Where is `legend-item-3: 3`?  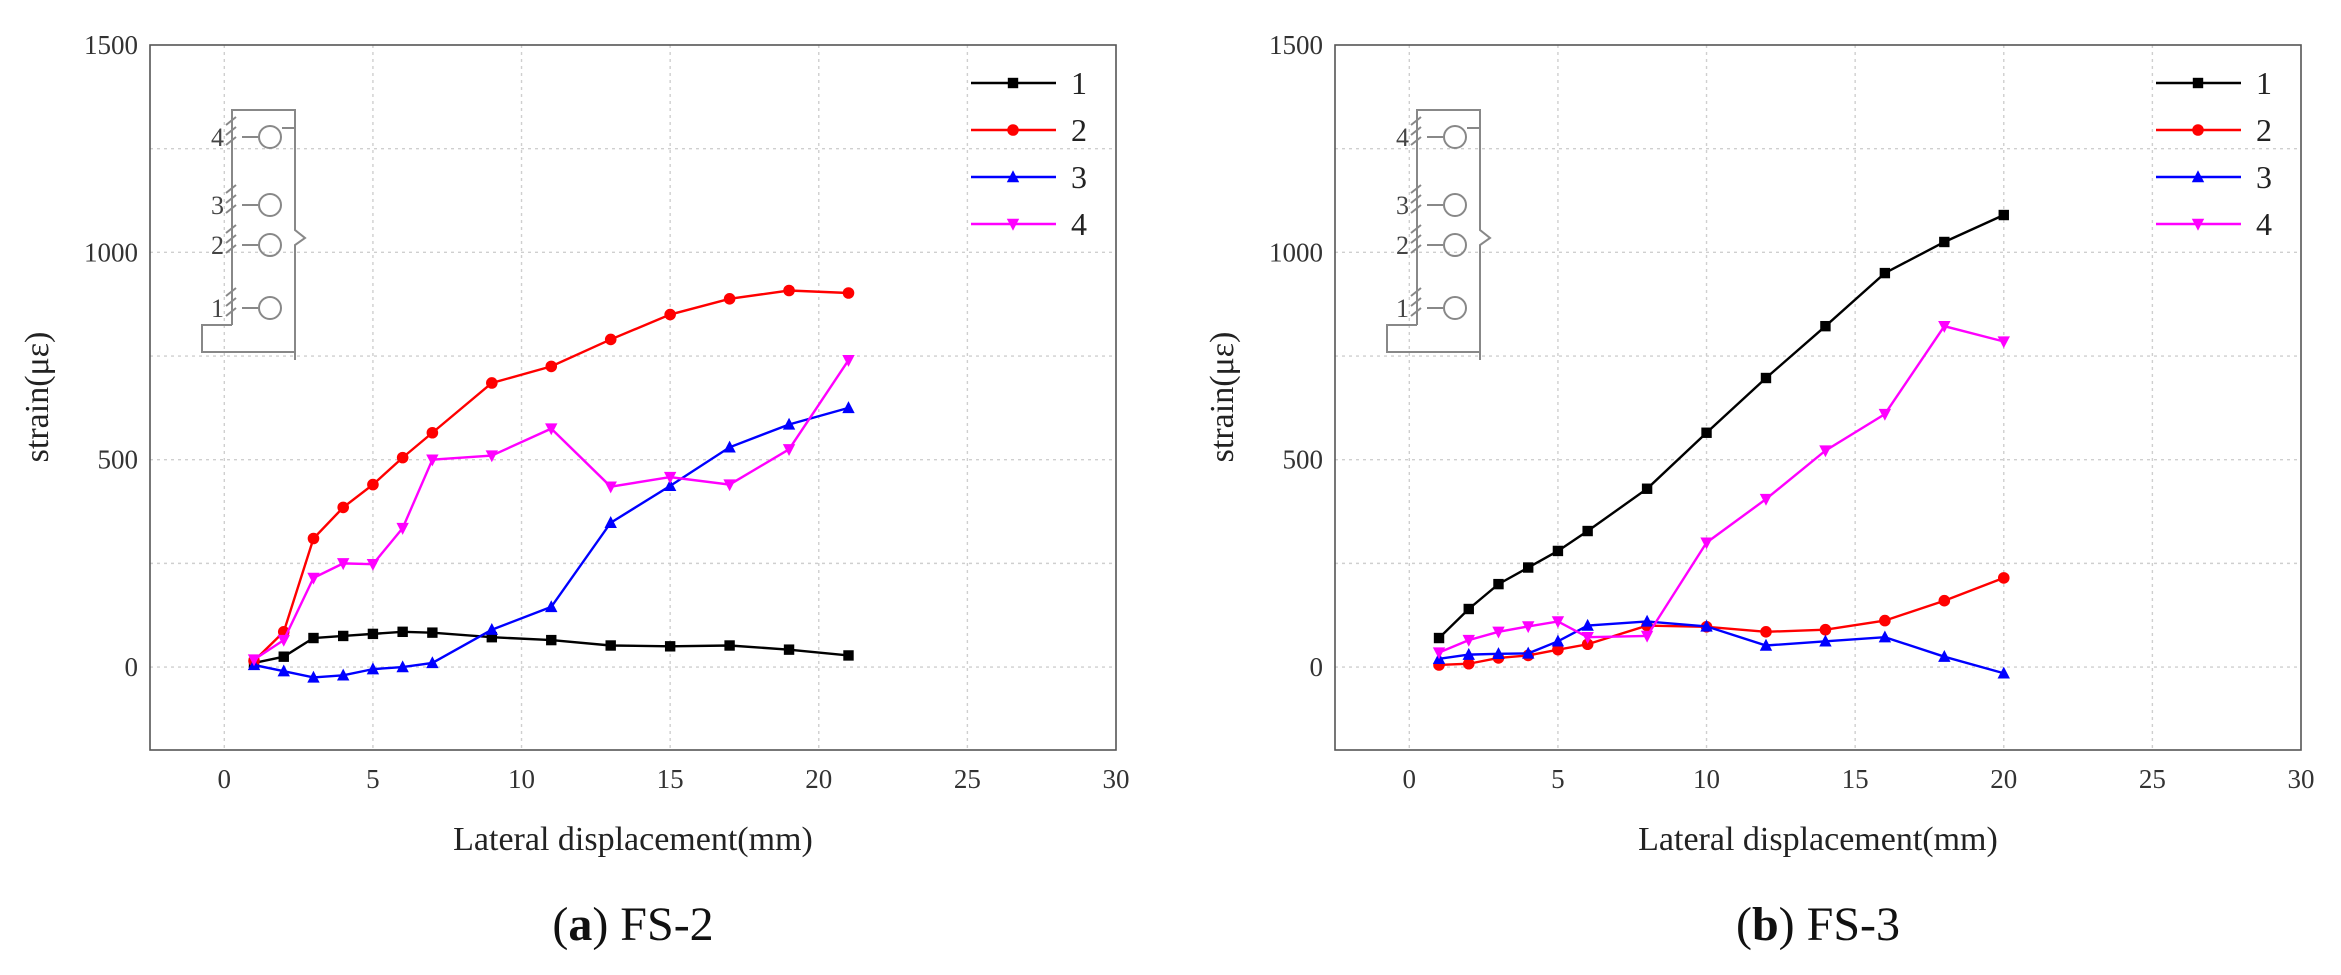
legend-item-3: 3 is located at coordinates (2214, 177).